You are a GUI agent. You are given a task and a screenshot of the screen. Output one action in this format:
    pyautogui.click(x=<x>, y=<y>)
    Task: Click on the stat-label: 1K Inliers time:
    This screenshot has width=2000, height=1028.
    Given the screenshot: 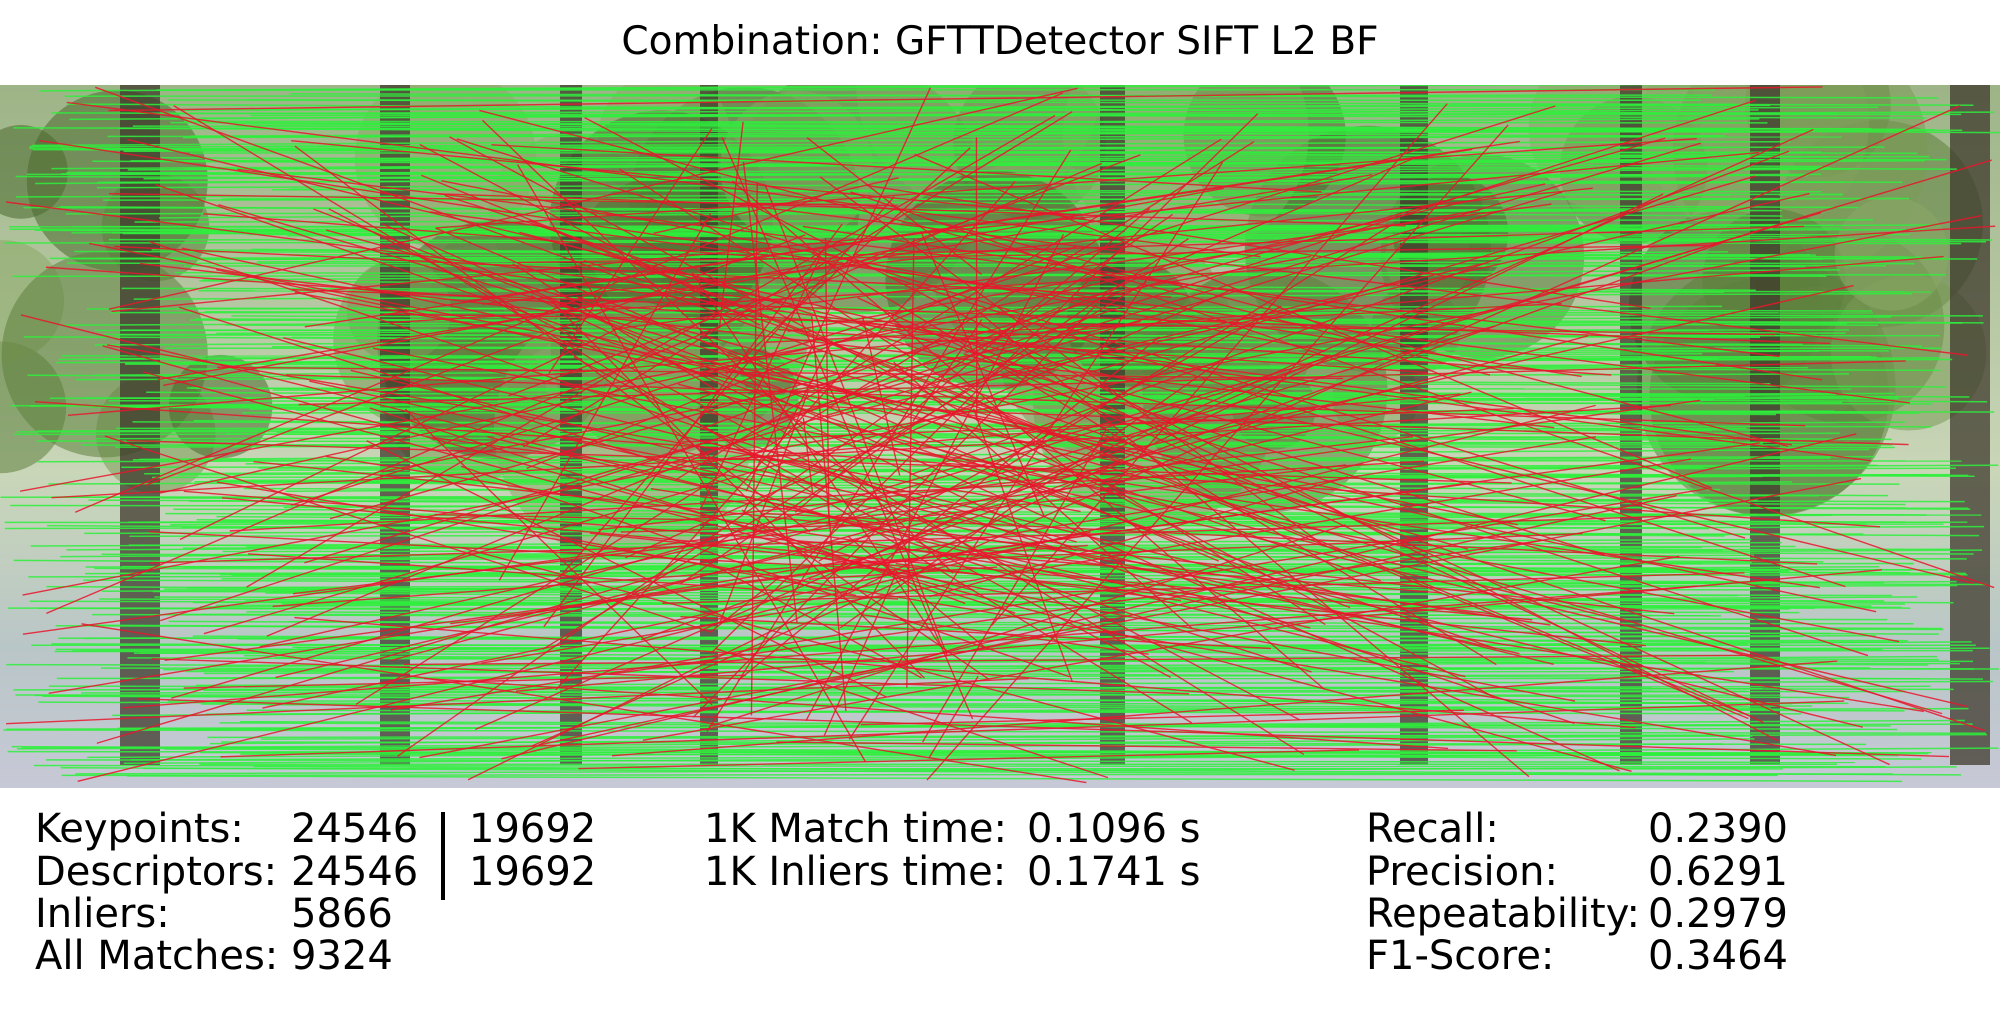 What is the action you would take?
    pyautogui.click(x=855, y=872)
    